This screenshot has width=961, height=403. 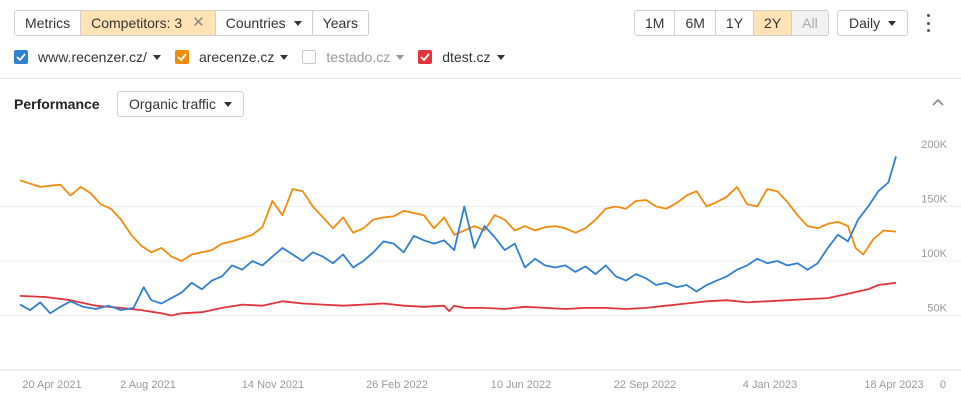 I want to click on more-options-icon, so click(x=928, y=23).